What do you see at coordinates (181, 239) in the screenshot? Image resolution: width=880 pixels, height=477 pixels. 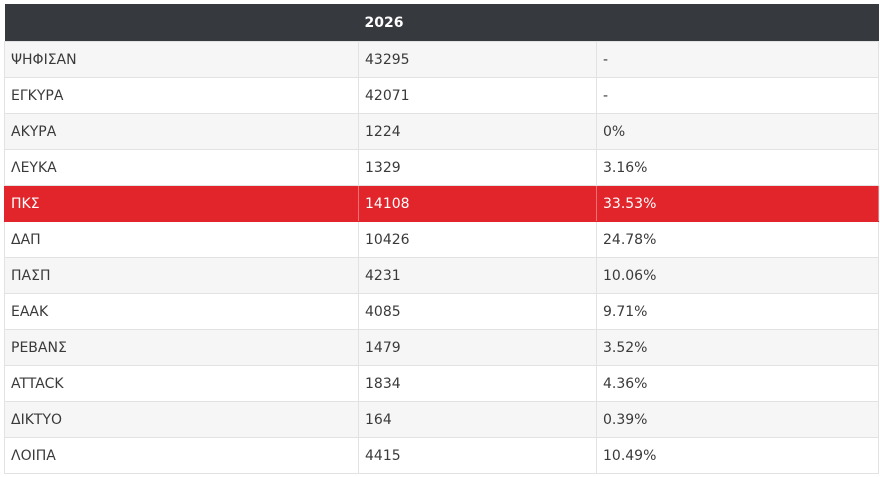 I see `row-label: ΔΑΠ` at bounding box center [181, 239].